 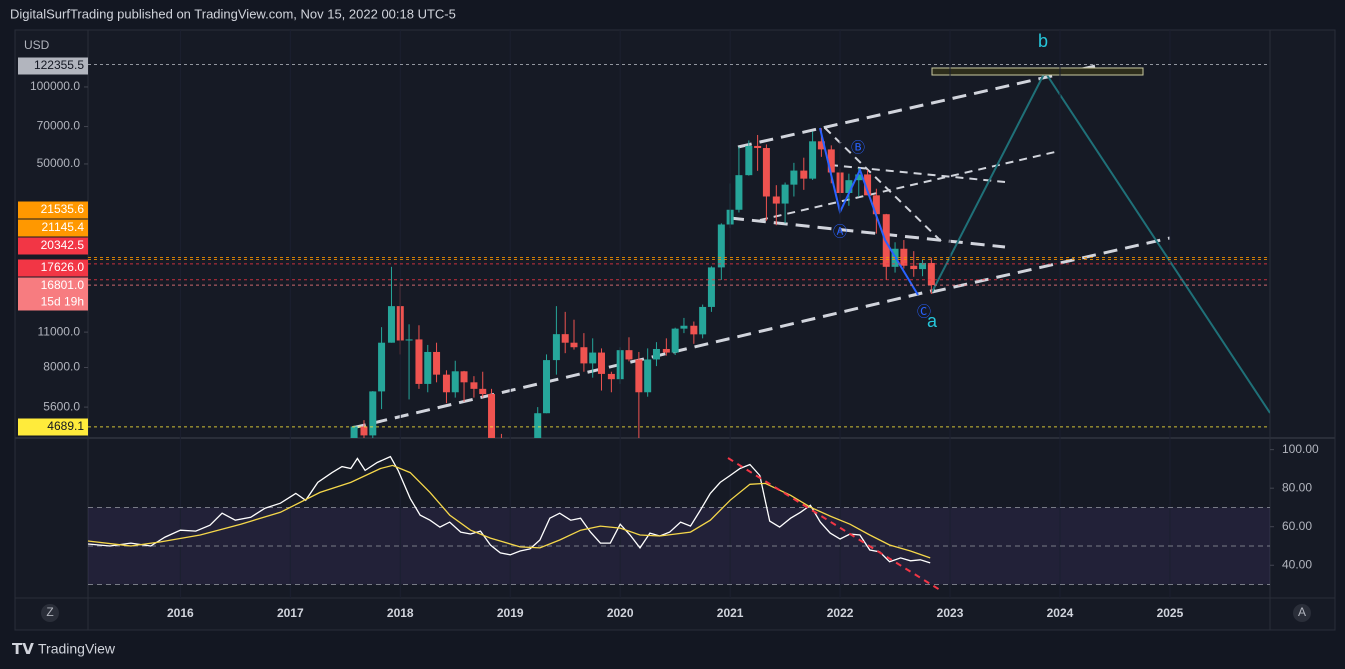 What do you see at coordinates (950, 613) in the screenshot?
I see `x-tick-label: 2023` at bounding box center [950, 613].